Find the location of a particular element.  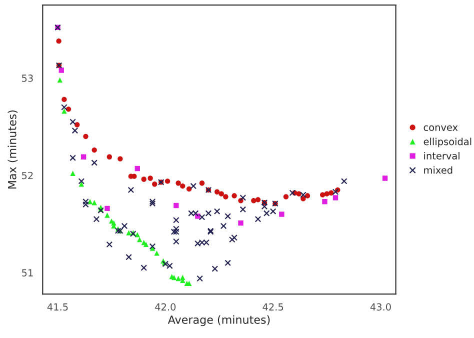

y-tick-label: 52 is located at coordinates (27, 176).